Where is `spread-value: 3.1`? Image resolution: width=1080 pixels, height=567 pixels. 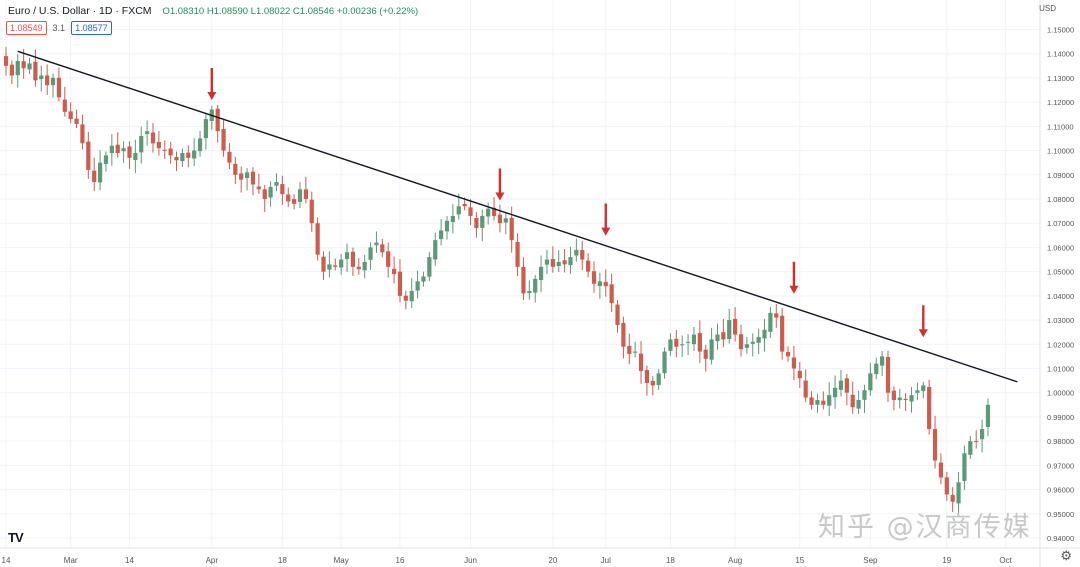
spread-value: 3.1 is located at coordinates (59, 28).